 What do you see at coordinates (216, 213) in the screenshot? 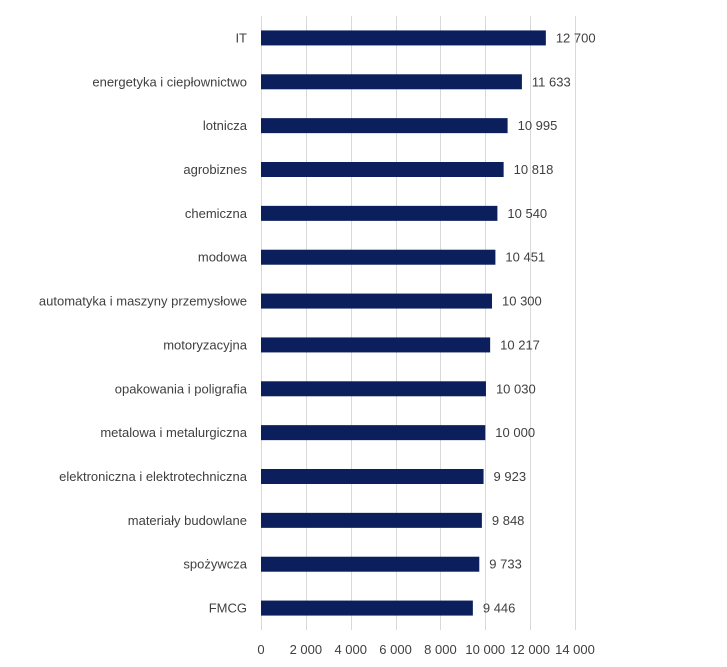
I see `category-label: chemiczna` at bounding box center [216, 213].